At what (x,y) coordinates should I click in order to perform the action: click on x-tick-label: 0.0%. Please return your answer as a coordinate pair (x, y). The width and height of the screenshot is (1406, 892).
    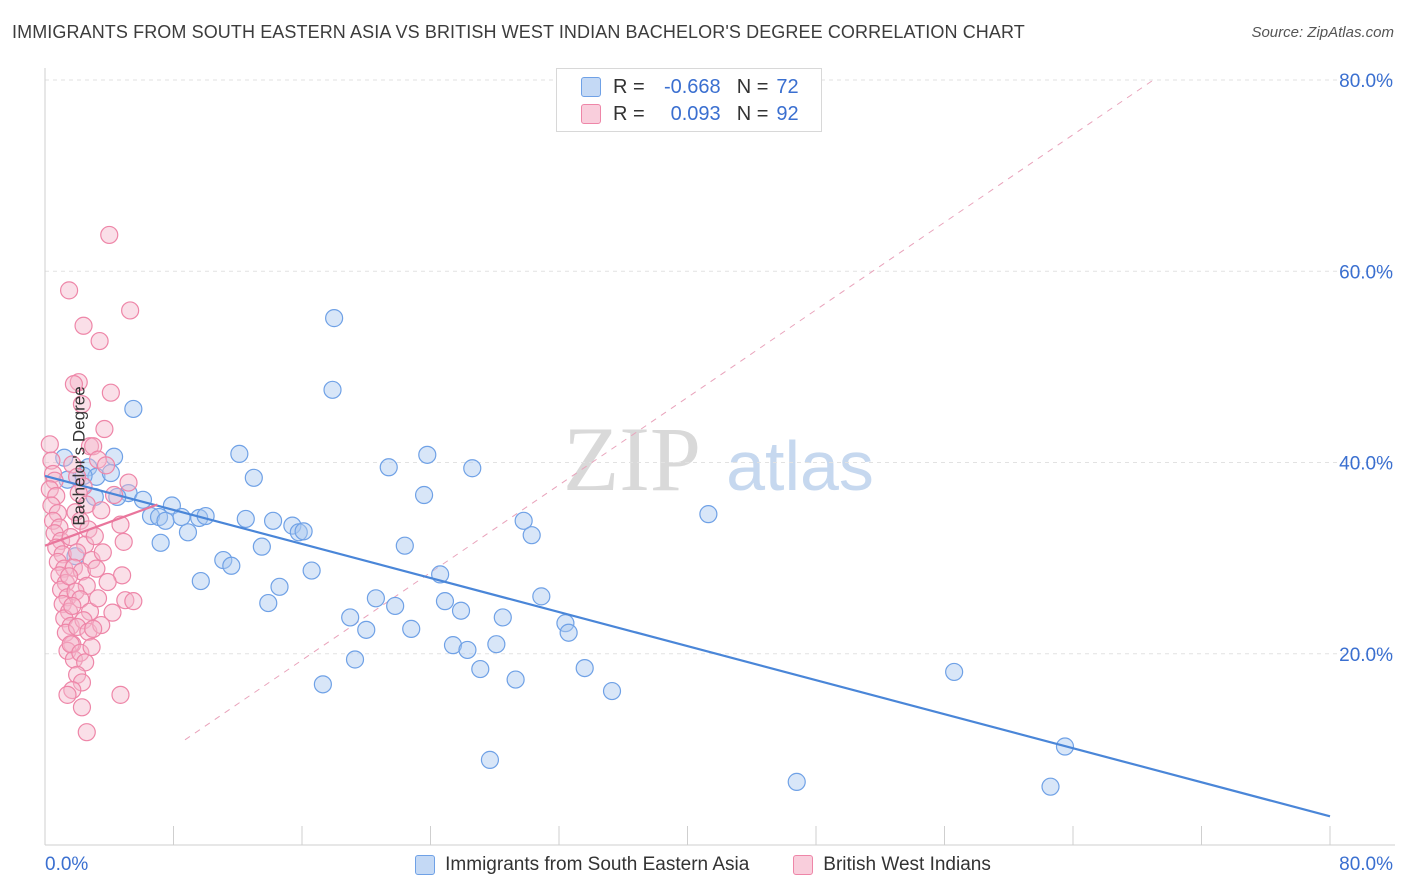
    Looking at the image, I should click on (66, 864).